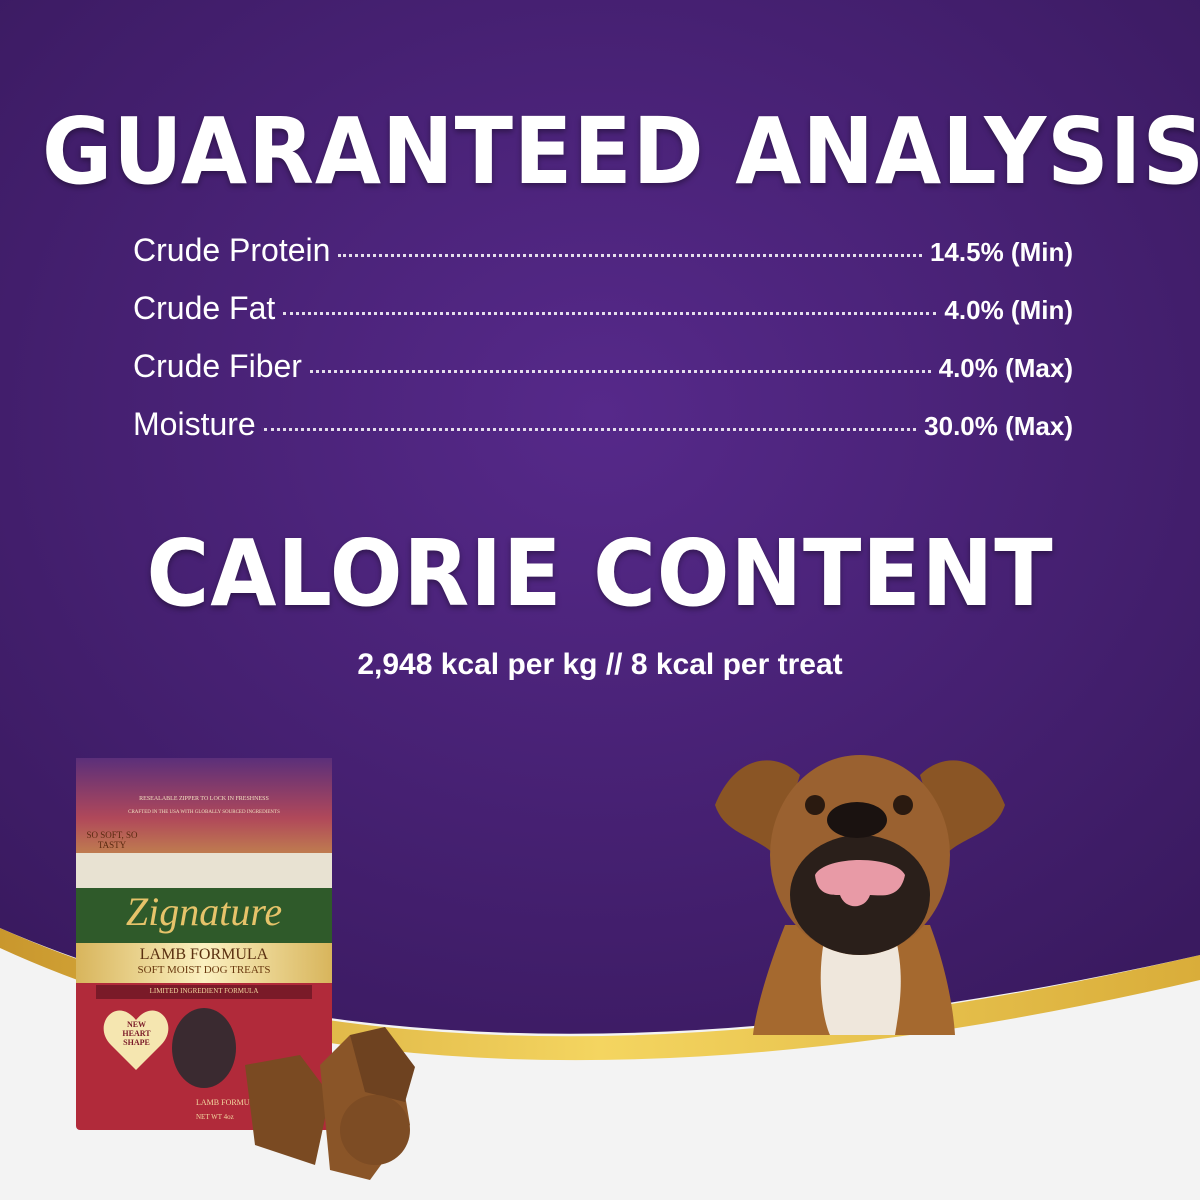  Describe the element at coordinates (204, 970) in the screenshot. I see `package-subtitle: SOFT MOIST DOG TREATS` at that location.